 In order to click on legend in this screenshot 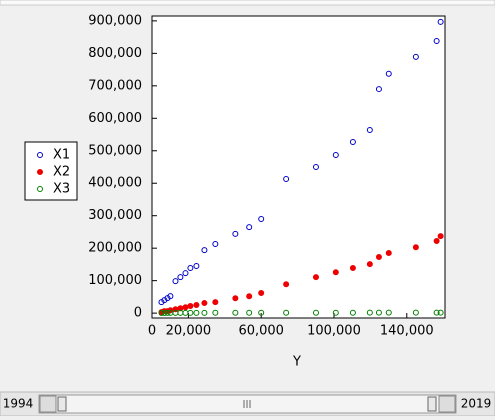, I will do `click(51, 171)`.